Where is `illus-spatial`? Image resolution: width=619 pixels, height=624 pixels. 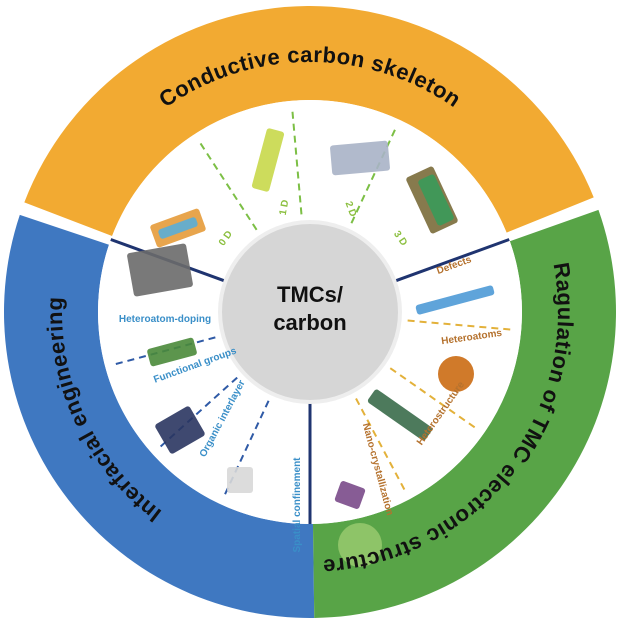 illus-spatial is located at coordinates (240, 480).